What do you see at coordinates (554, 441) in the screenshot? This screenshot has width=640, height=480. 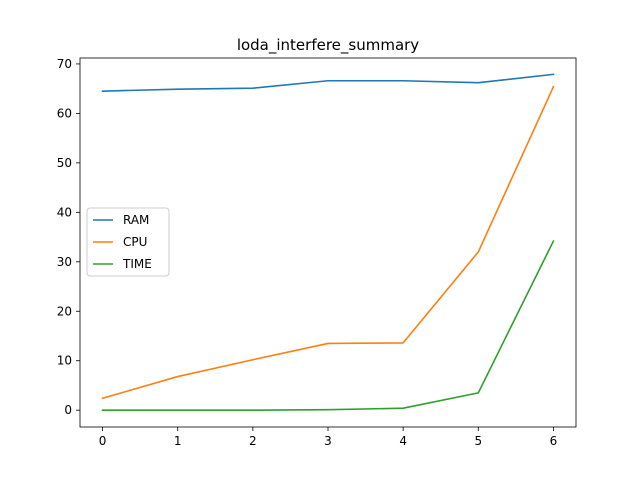 I see `x-tick-label: 6` at bounding box center [554, 441].